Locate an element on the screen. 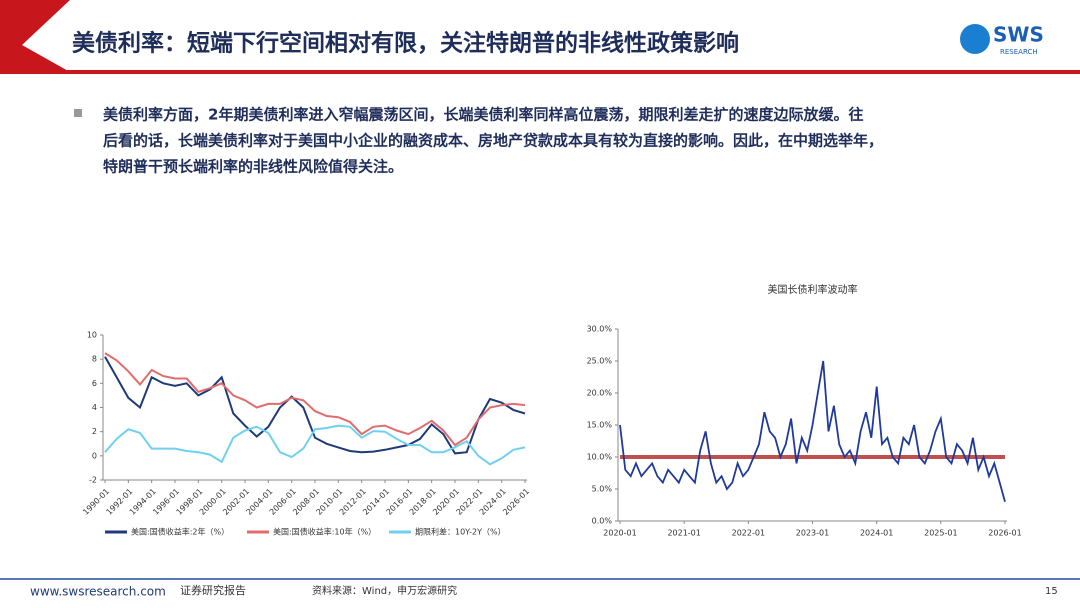 This screenshot has width=1080, height=608. legend-label: 美国:国债收益率:10年（%） is located at coordinates (324, 532).